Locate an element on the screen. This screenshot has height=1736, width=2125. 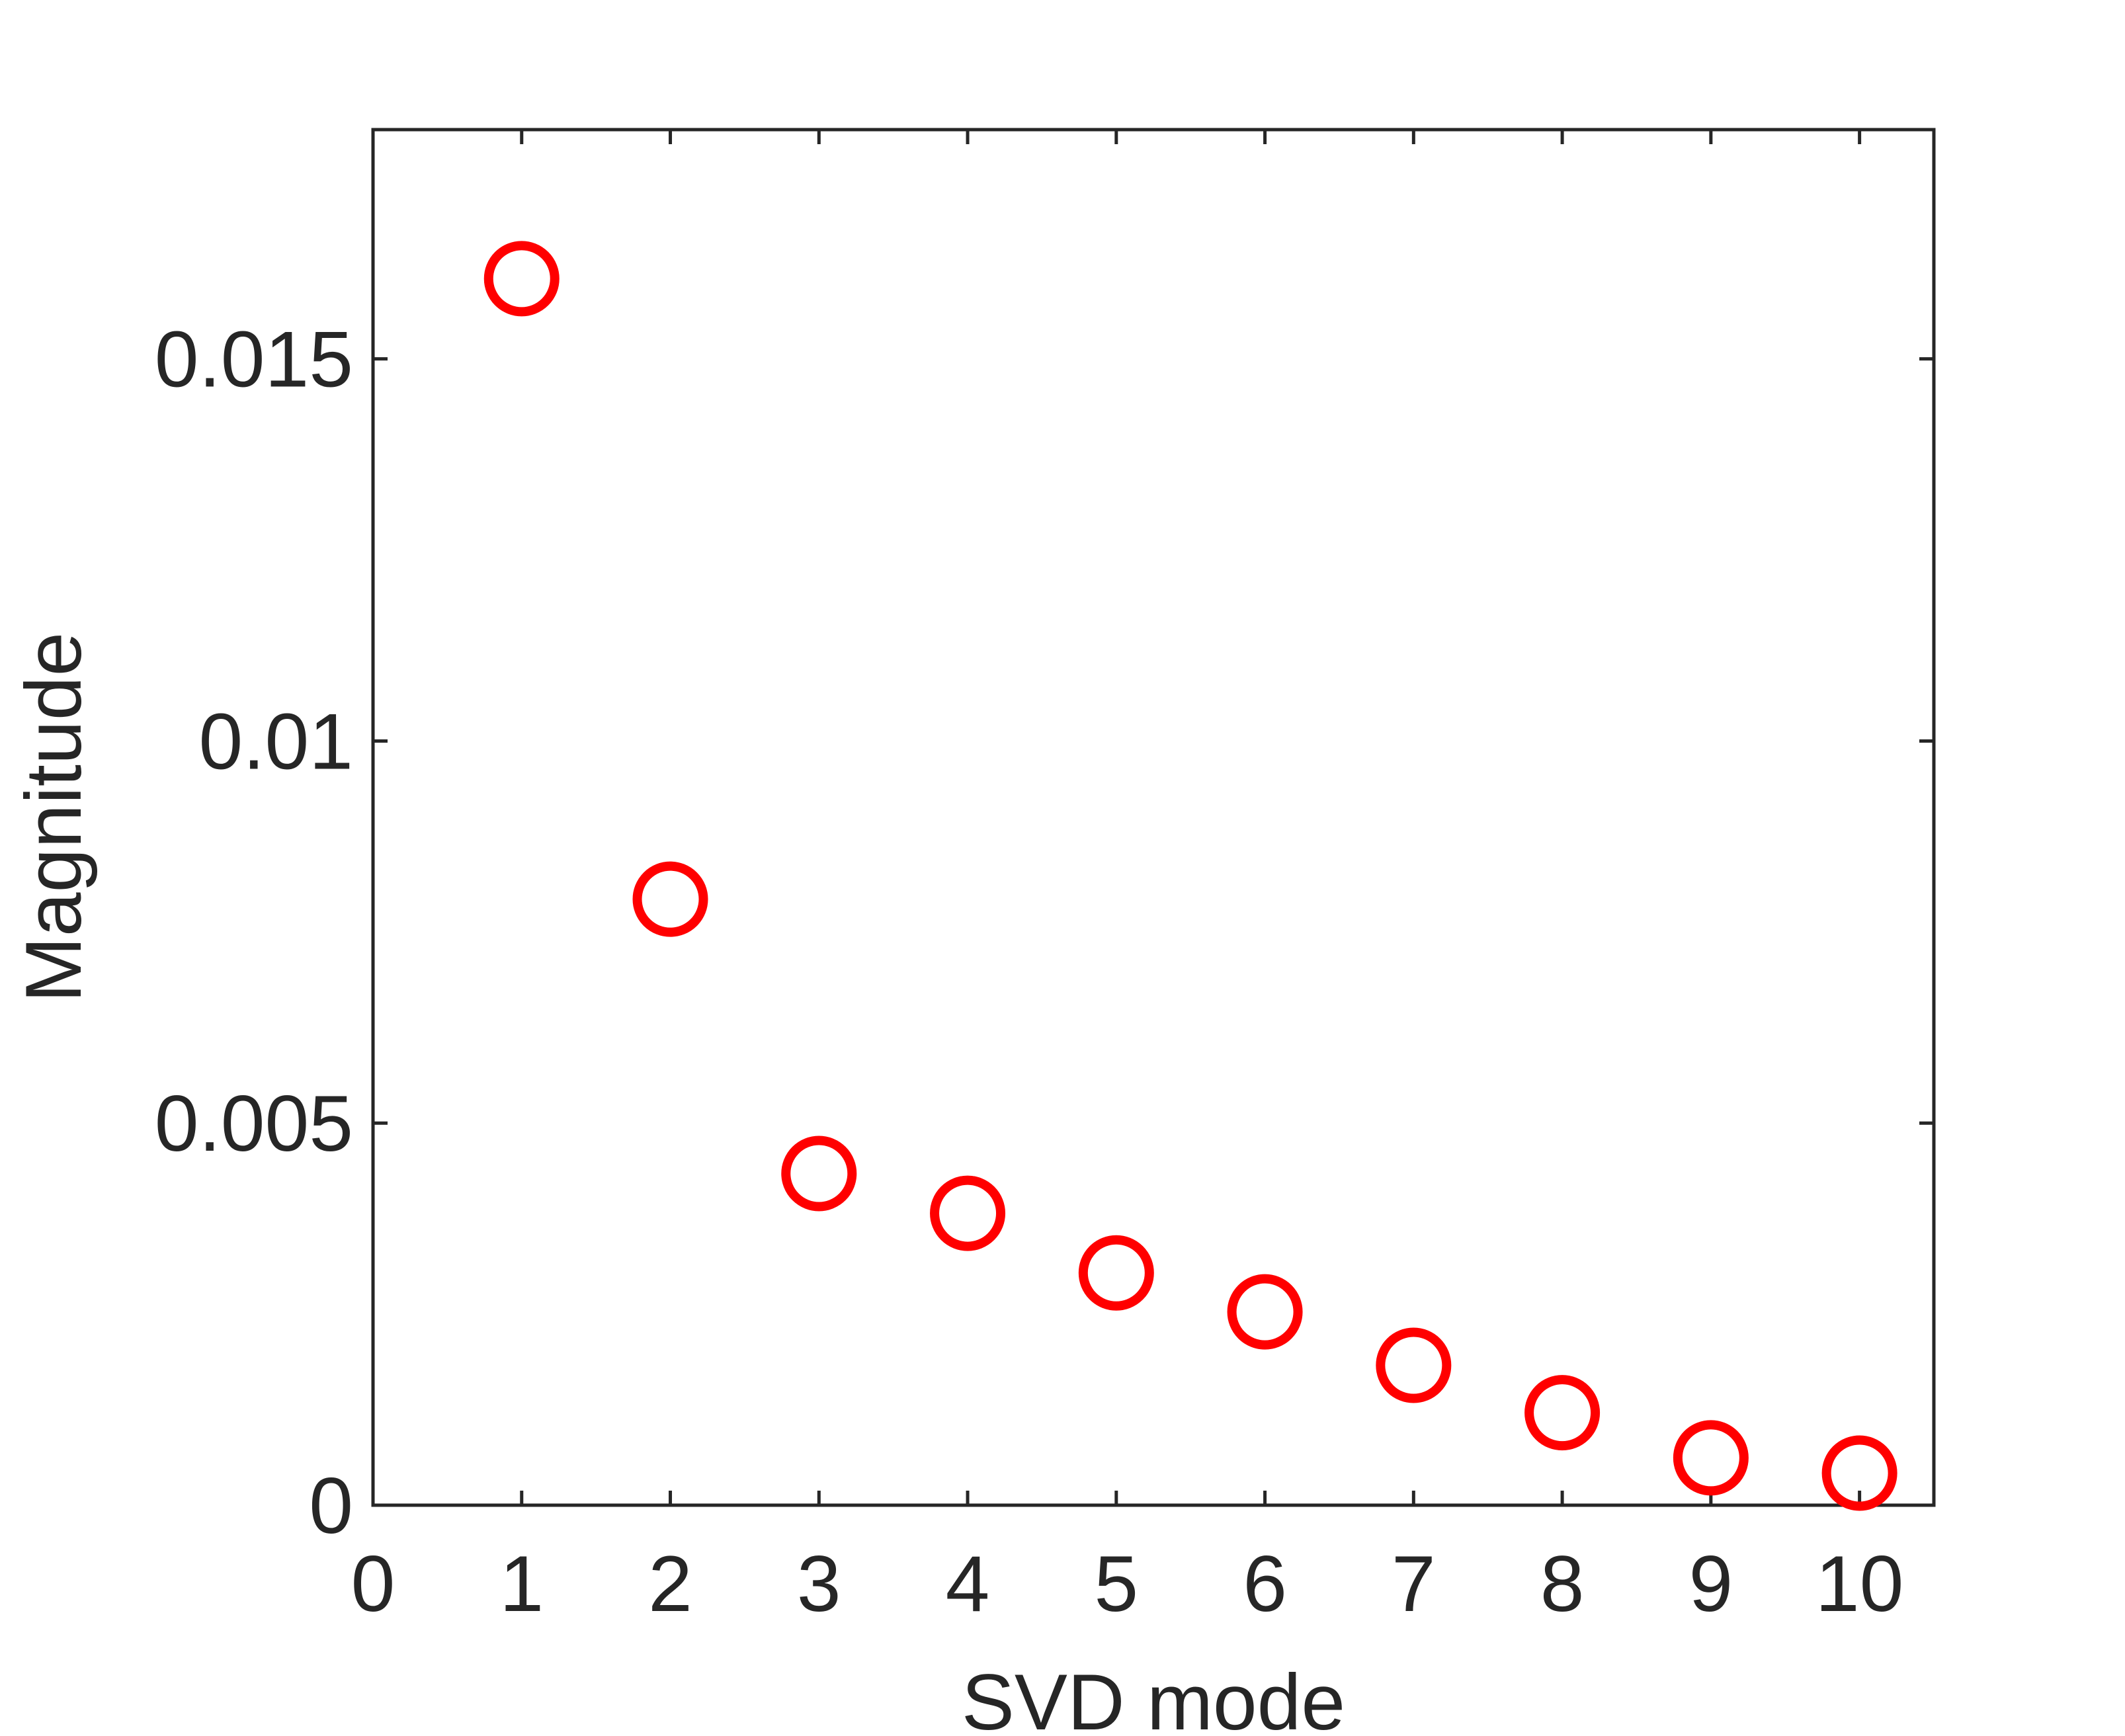
y-tick-label: 0.015 is located at coordinates (254, 360).